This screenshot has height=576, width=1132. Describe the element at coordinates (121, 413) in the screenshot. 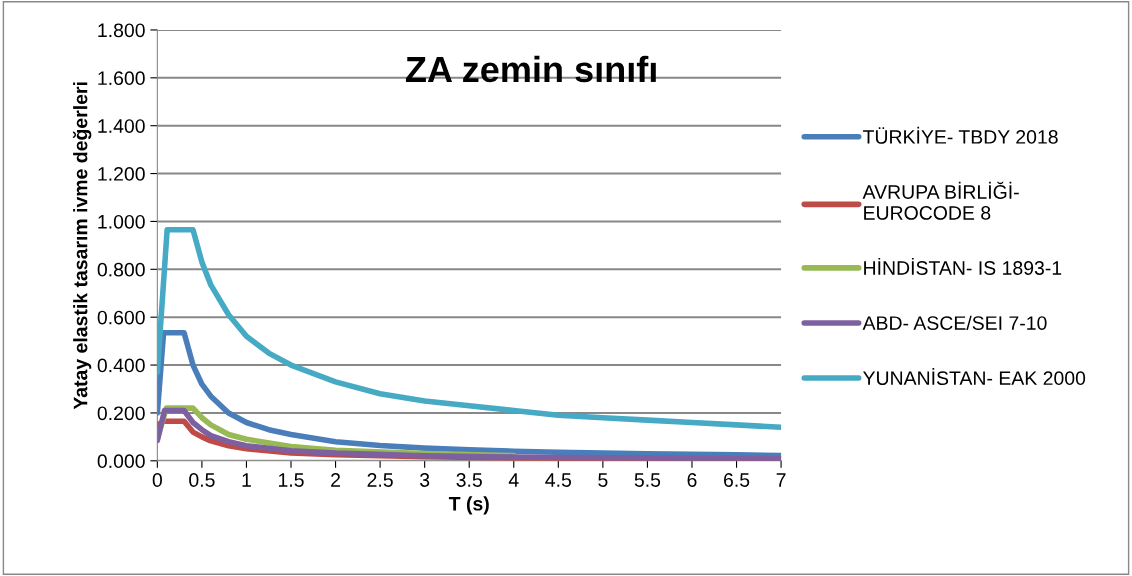

I see `y-tick-label: 0.200` at that location.